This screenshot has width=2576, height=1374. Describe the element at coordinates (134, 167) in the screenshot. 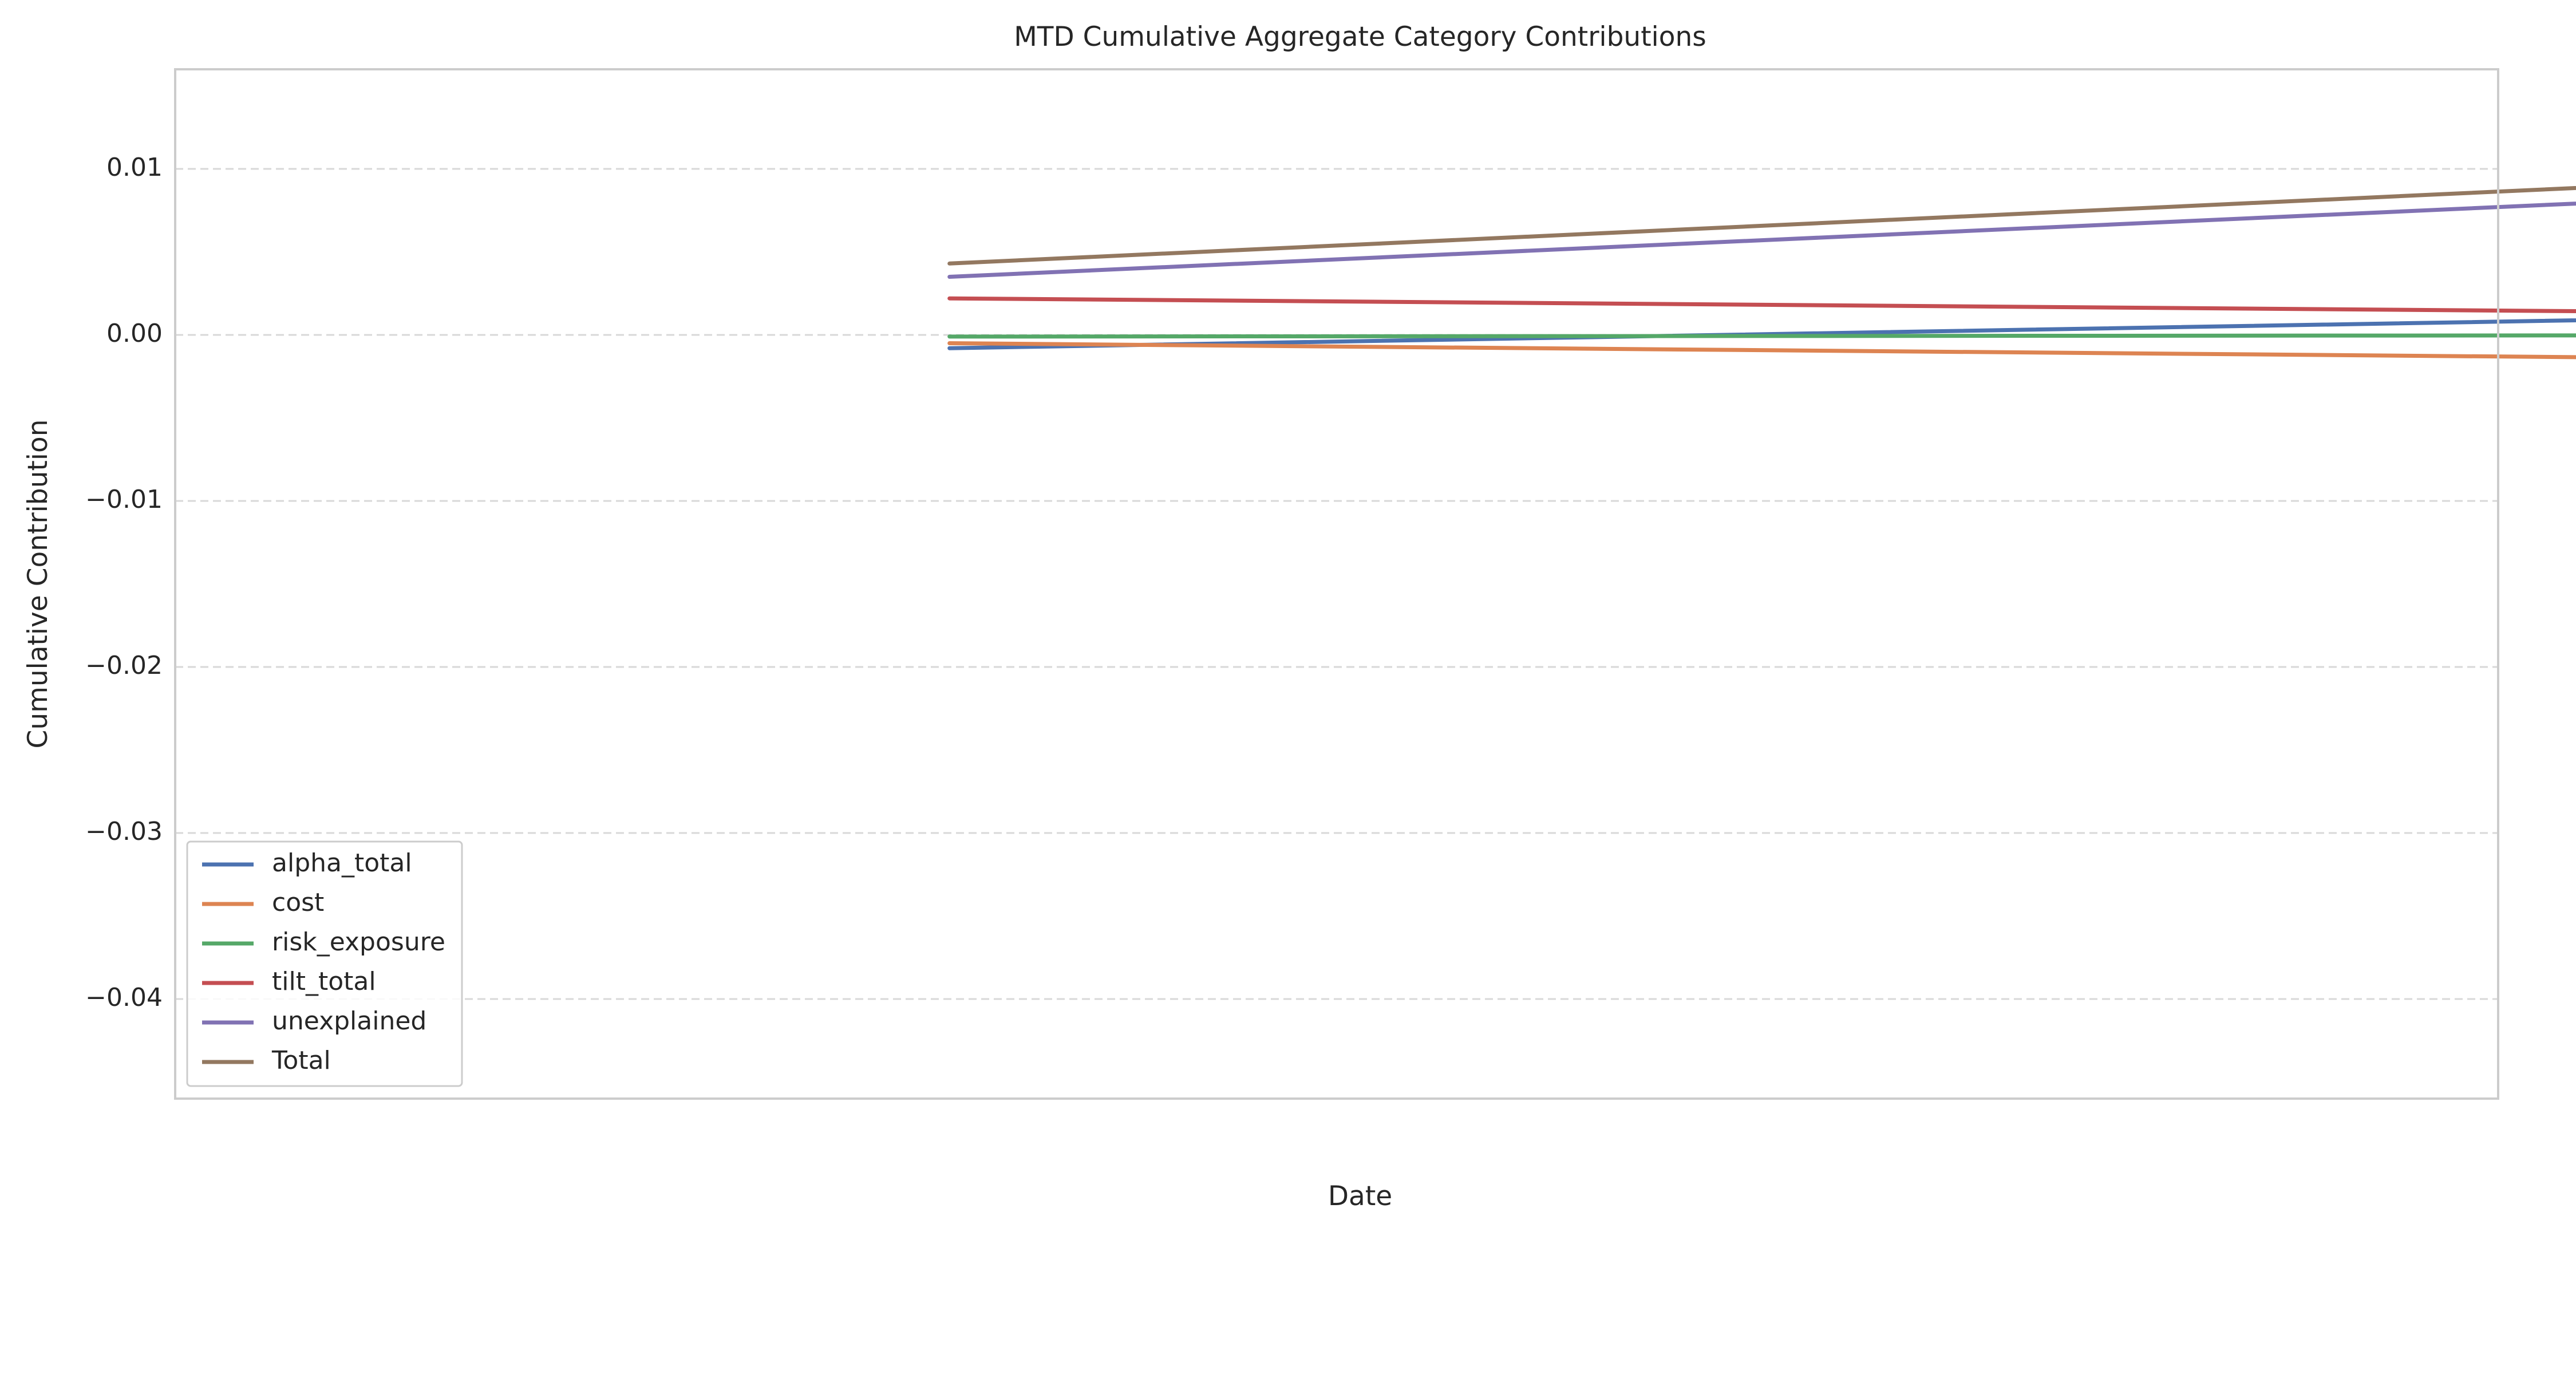

I see `y-tick-label: 0.01` at that location.